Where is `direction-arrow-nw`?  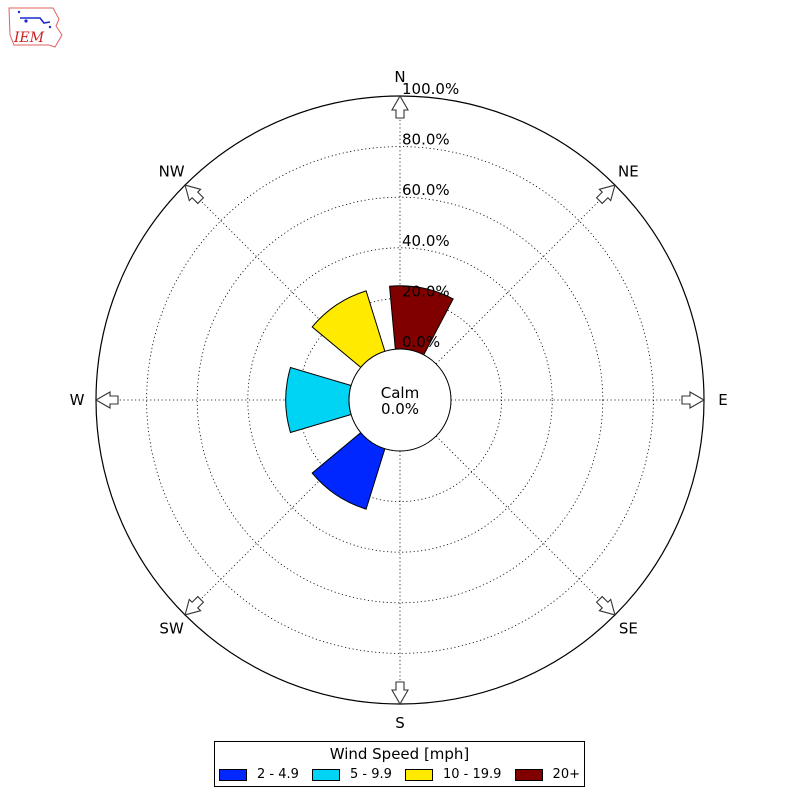
direction-arrow-nw is located at coordinates (194, 194).